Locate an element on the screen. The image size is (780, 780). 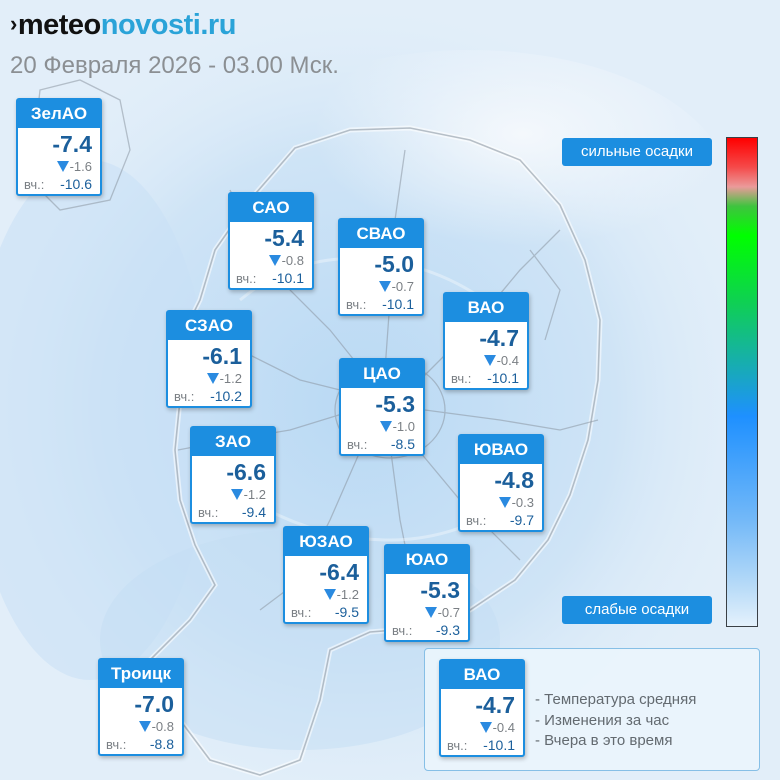
district-yesterday: вч.: -10.2 is located at coordinates (208, 396).